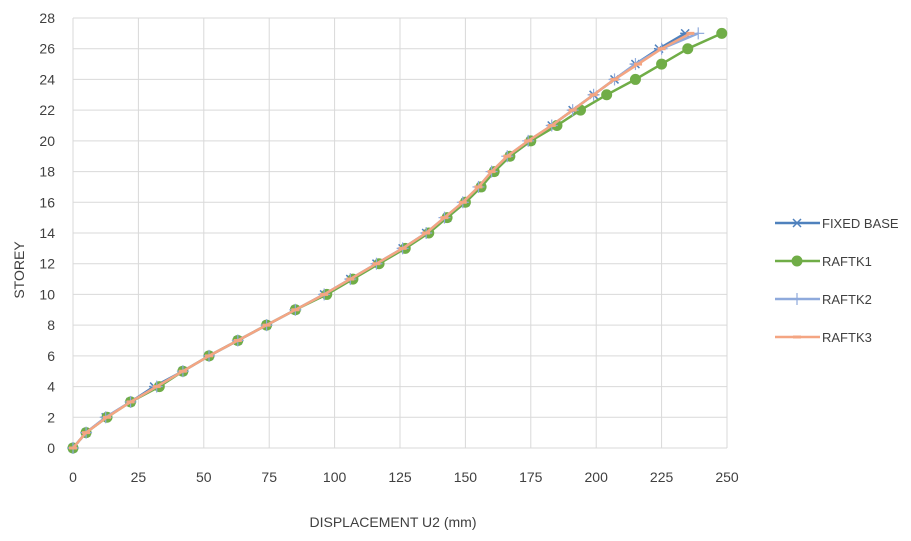 This screenshot has height=541, width=911. Describe the element at coordinates (400, 477) in the screenshot. I see `x-tick-label: 125` at that location.